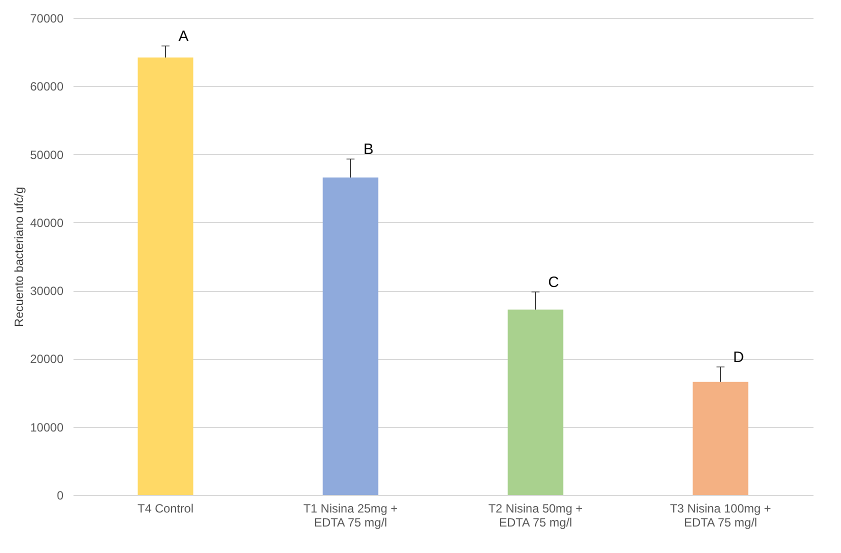 This screenshot has height=553, width=841. What do you see at coordinates (721, 516) in the screenshot?
I see `x-tick-label: T3 Nisina 100mg + EDTA 75 mg/l` at bounding box center [721, 516].